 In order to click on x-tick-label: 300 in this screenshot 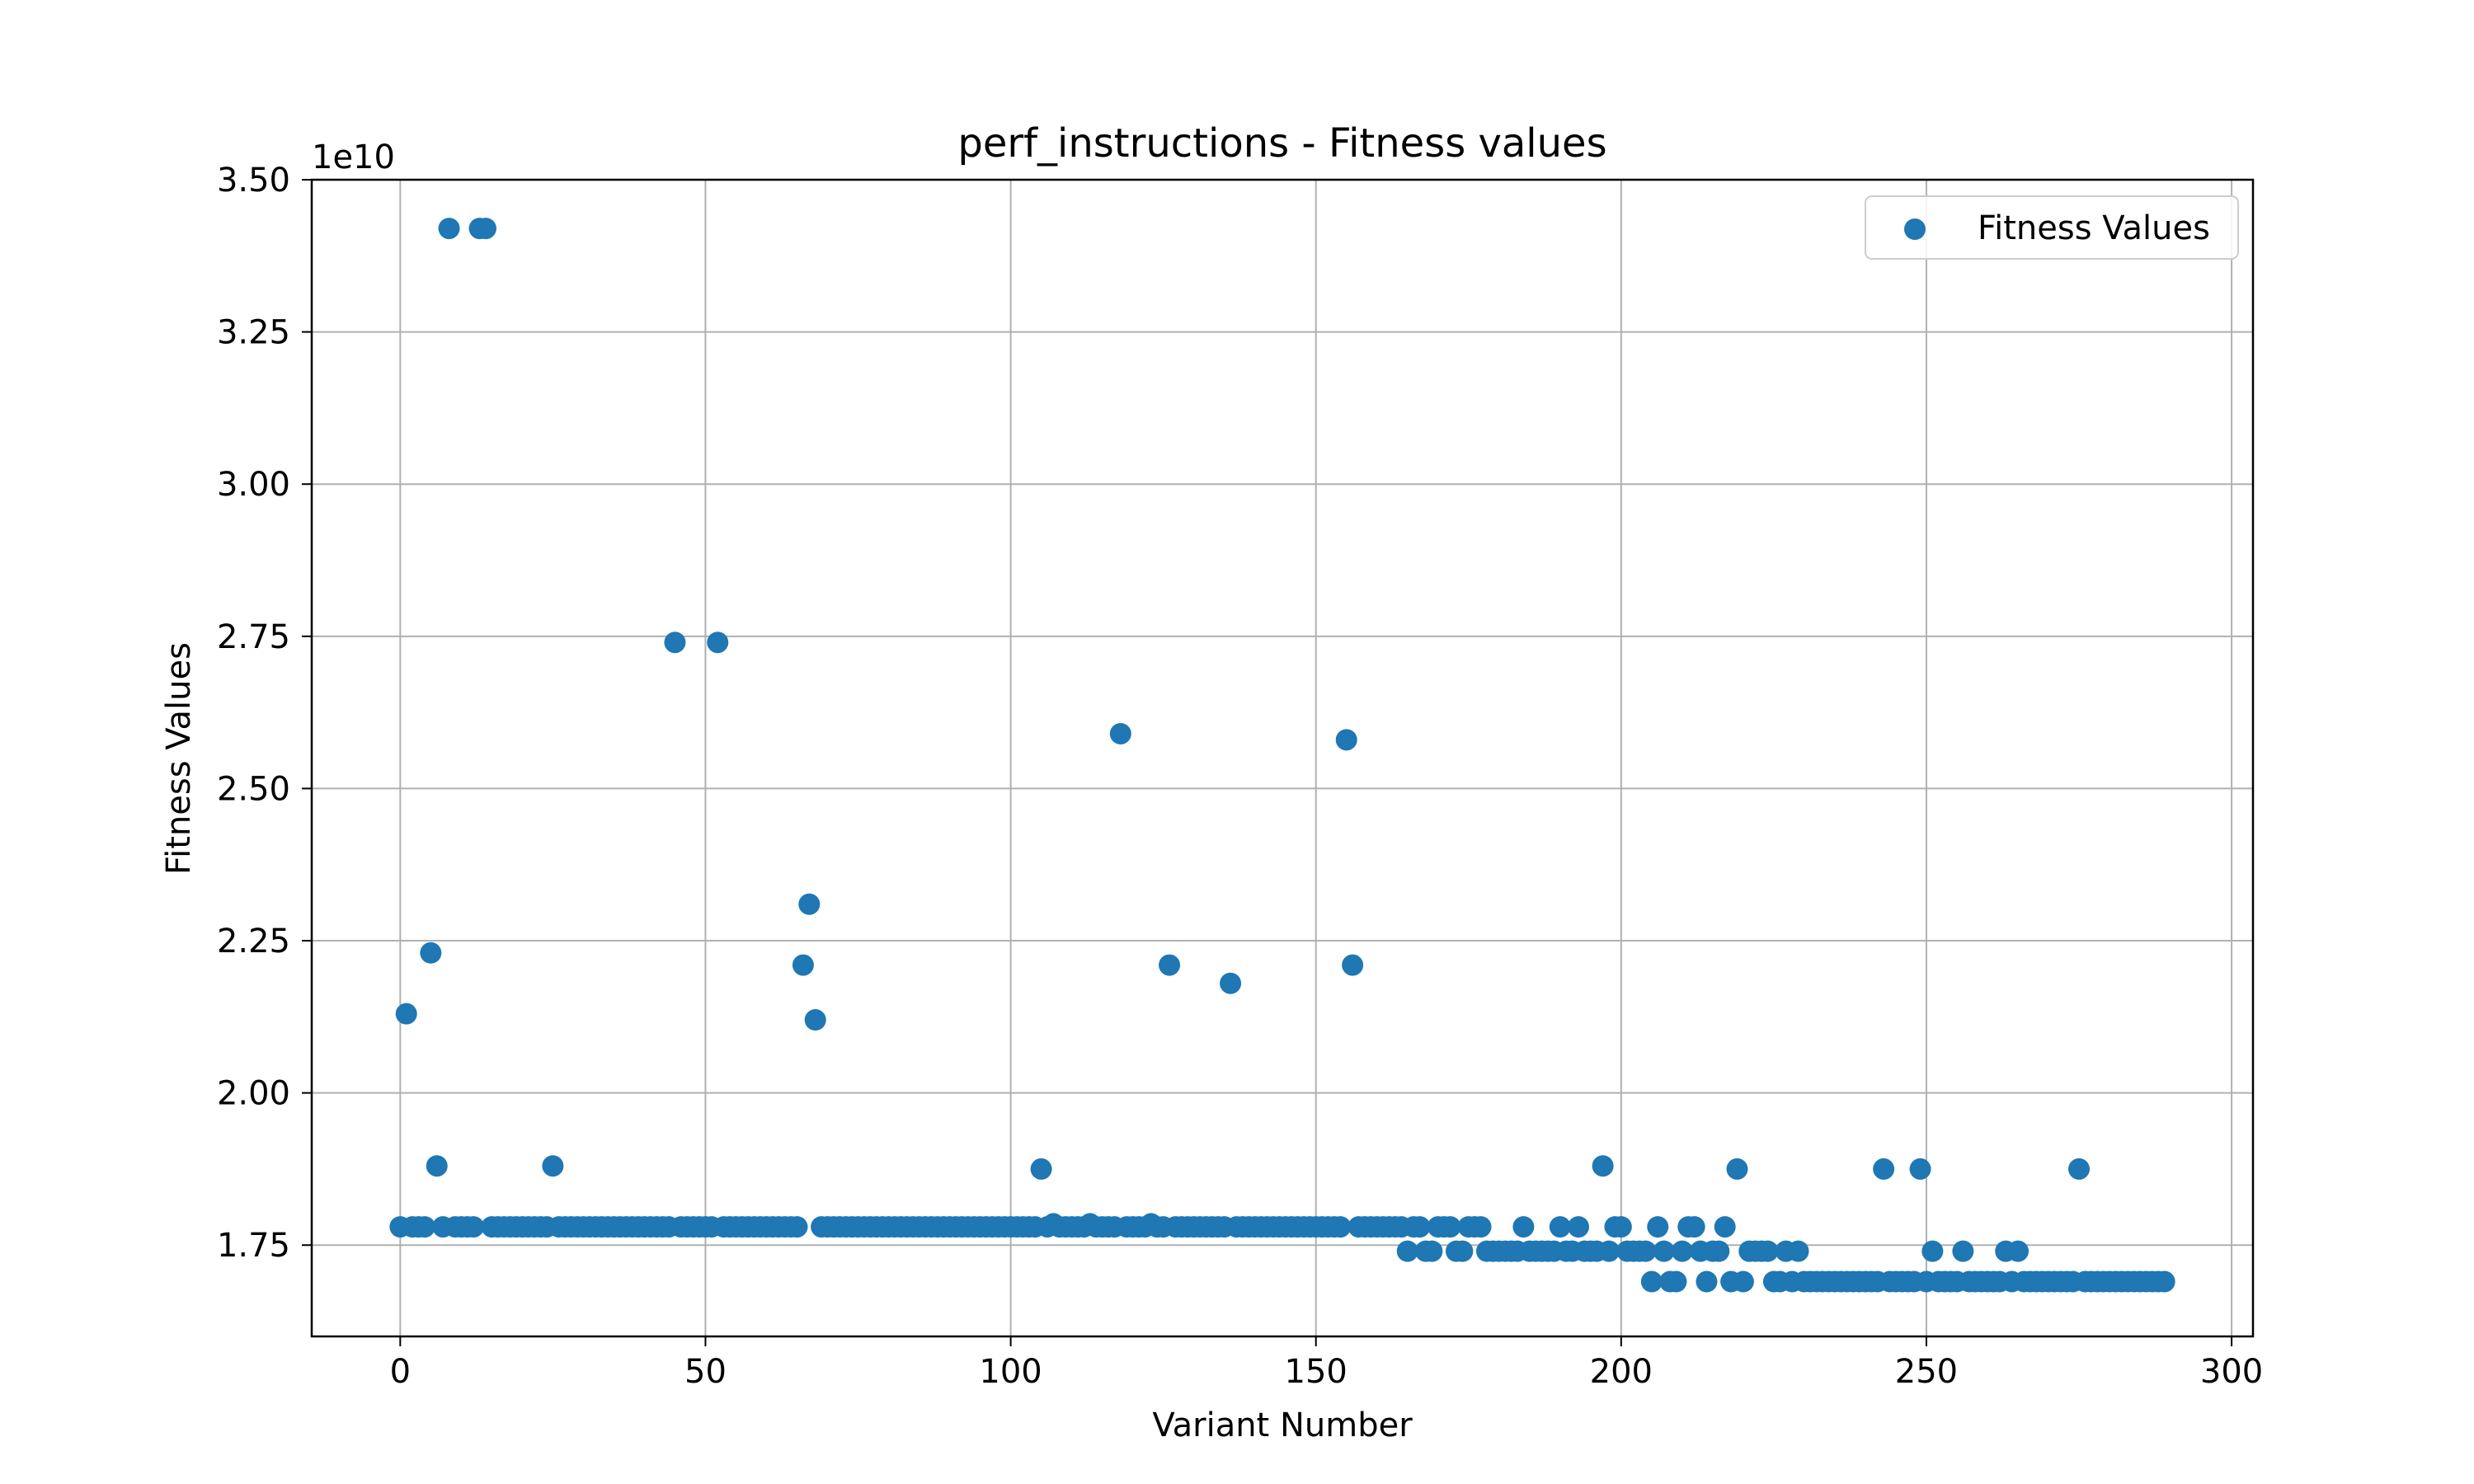, I will do `click(2231, 1372)`.